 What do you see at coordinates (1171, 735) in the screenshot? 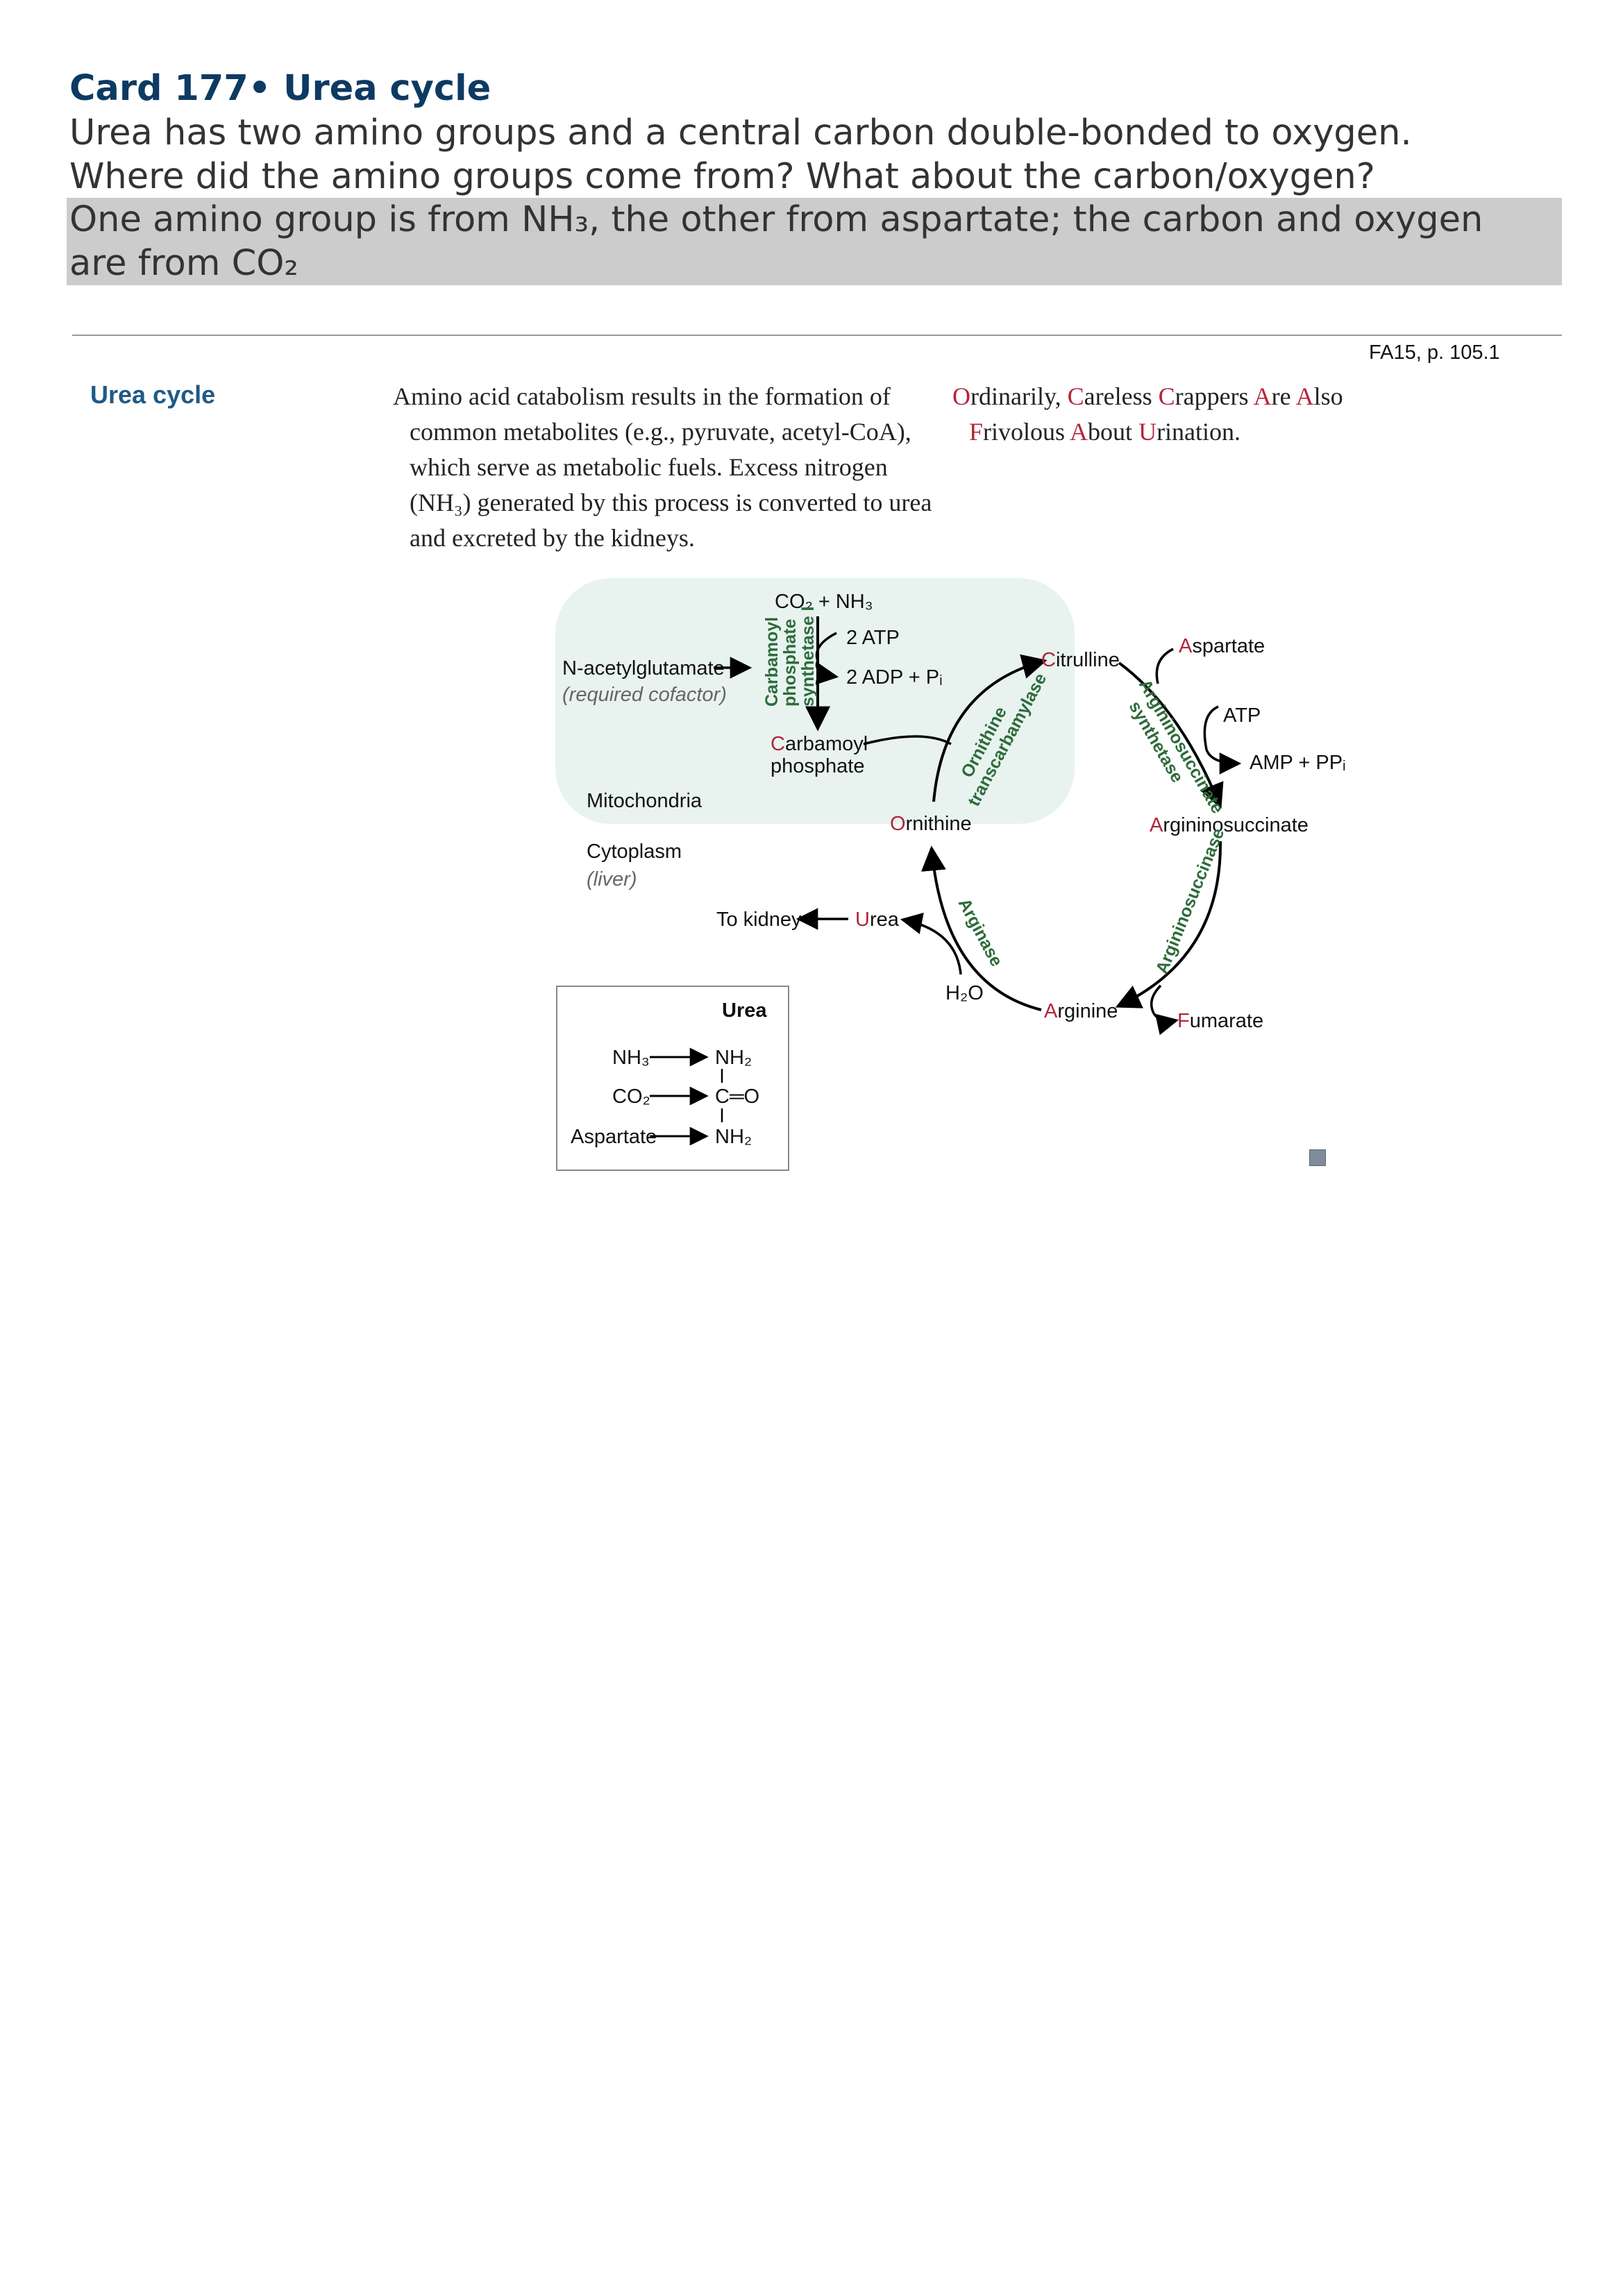
I see `citrulline-to-argininosuccinate-arc` at bounding box center [1171, 735].